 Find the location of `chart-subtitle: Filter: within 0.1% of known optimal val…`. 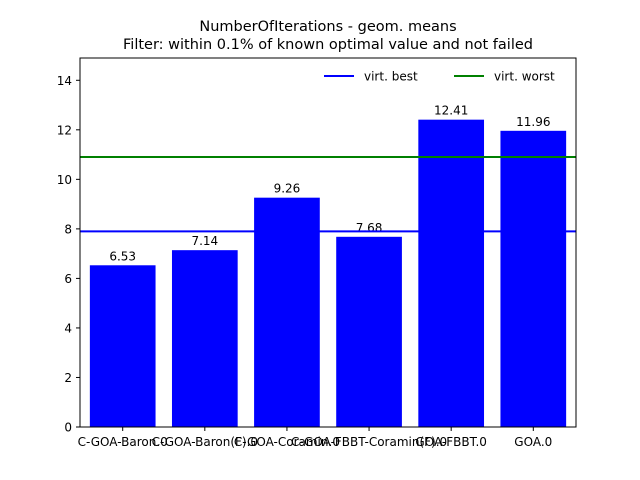

chart-subtitle: Filter: within 0.1% of known optimal val… is located at coordinates (328, 45).